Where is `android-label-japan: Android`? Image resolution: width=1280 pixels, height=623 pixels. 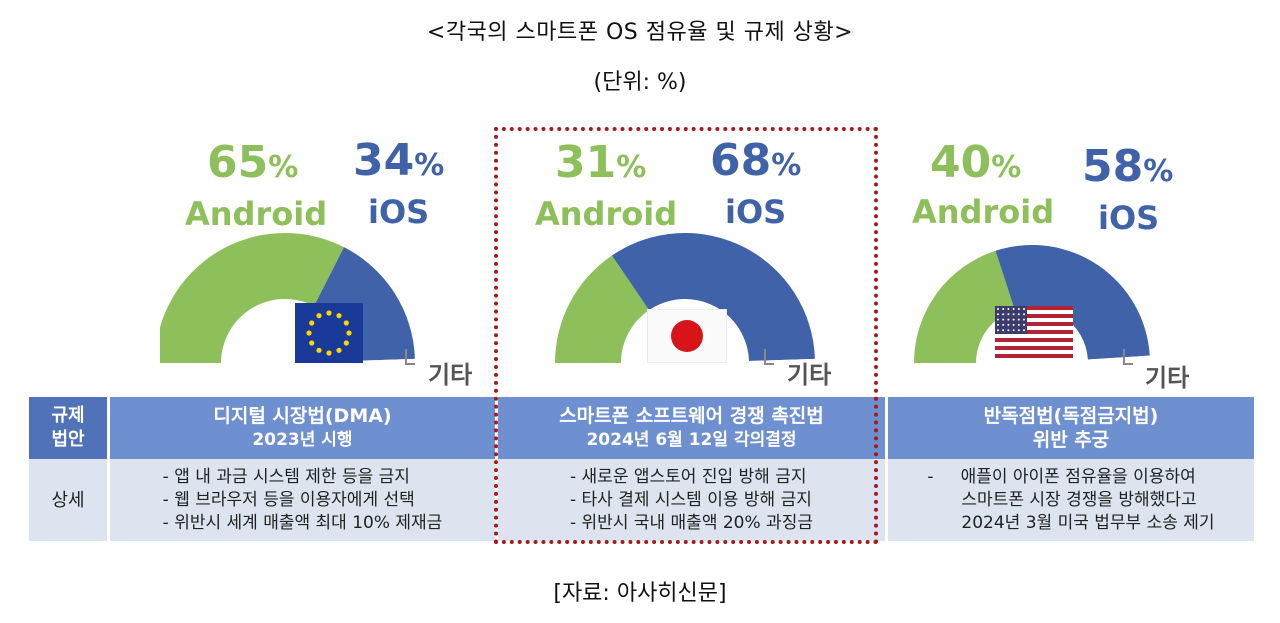 android-label-japan: Android is located at coordinates (606, 214).